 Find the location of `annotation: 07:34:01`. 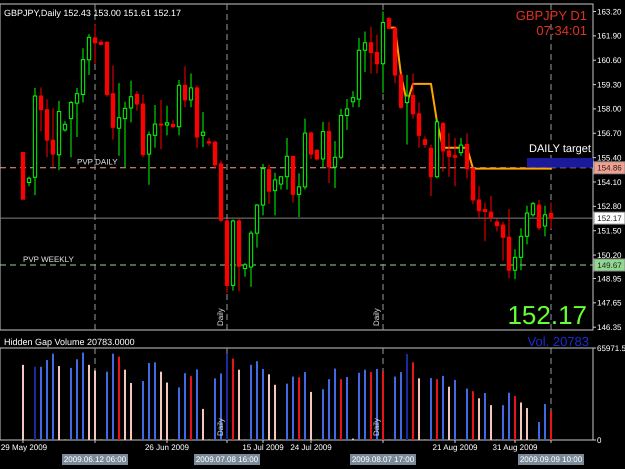

annotation: 07:34:01 is located at coordinates (561, 30).